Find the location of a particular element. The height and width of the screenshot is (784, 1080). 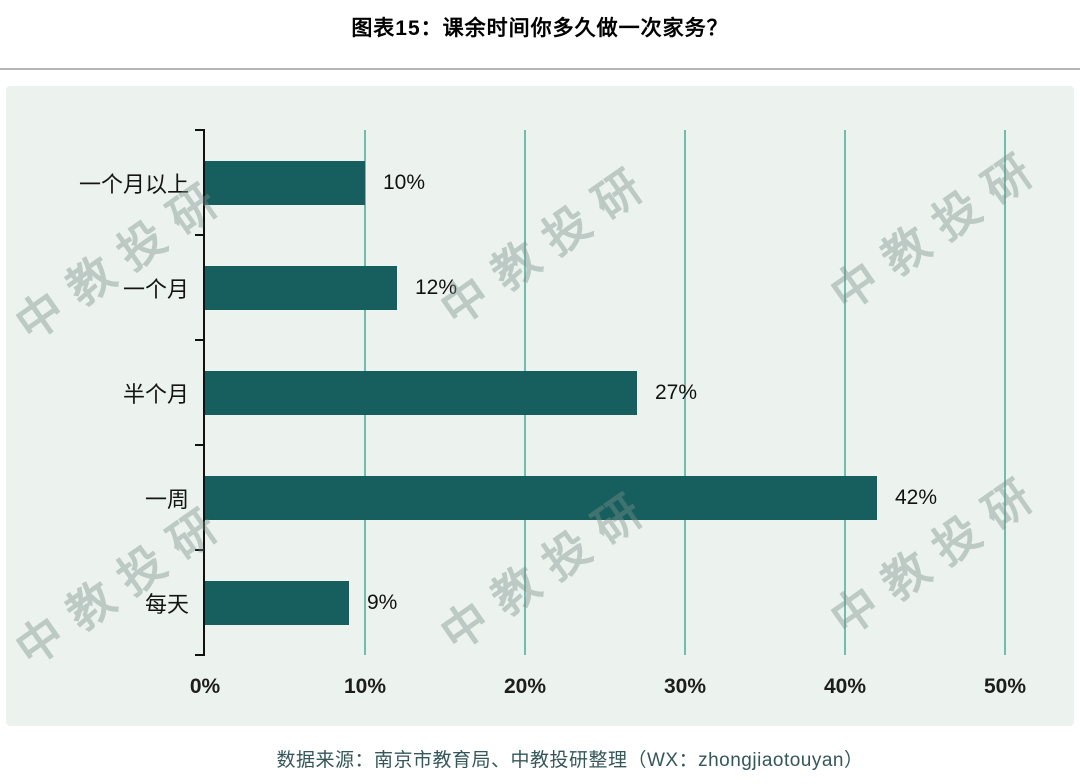

chart-title: 图表15：课余时间你多久做一次家务？ is located at coordinates (540, 28).